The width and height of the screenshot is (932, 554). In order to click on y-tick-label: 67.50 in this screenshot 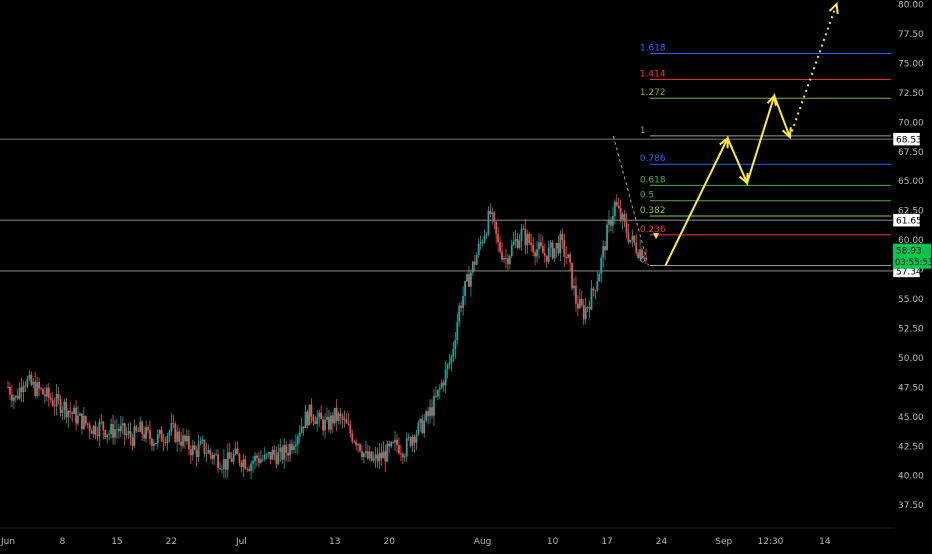, I will do `click(911, 153)`.